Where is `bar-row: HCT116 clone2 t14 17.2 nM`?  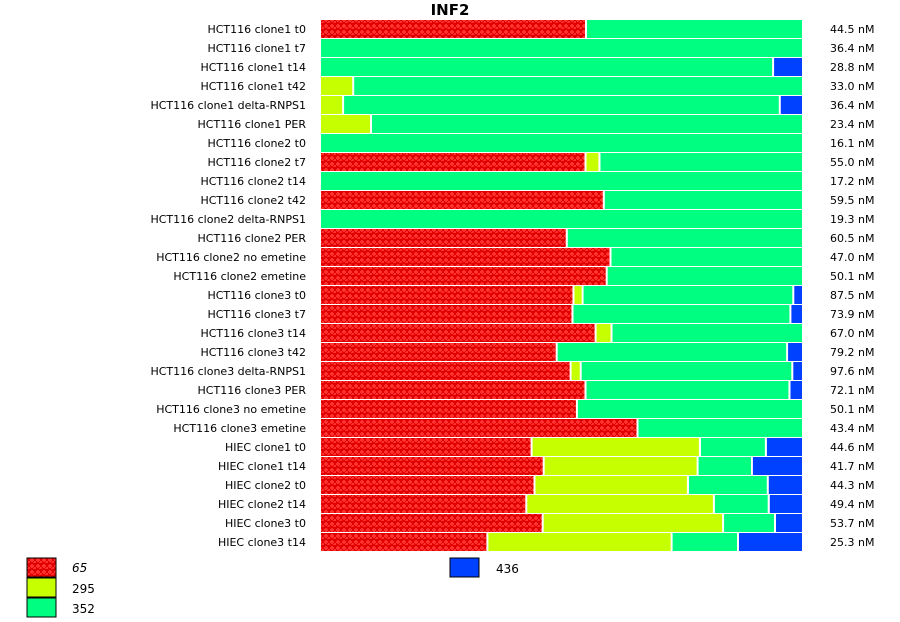
bar-row: HCT116 clone2 t14 17.2 nM is located at coordinates (537, 181).